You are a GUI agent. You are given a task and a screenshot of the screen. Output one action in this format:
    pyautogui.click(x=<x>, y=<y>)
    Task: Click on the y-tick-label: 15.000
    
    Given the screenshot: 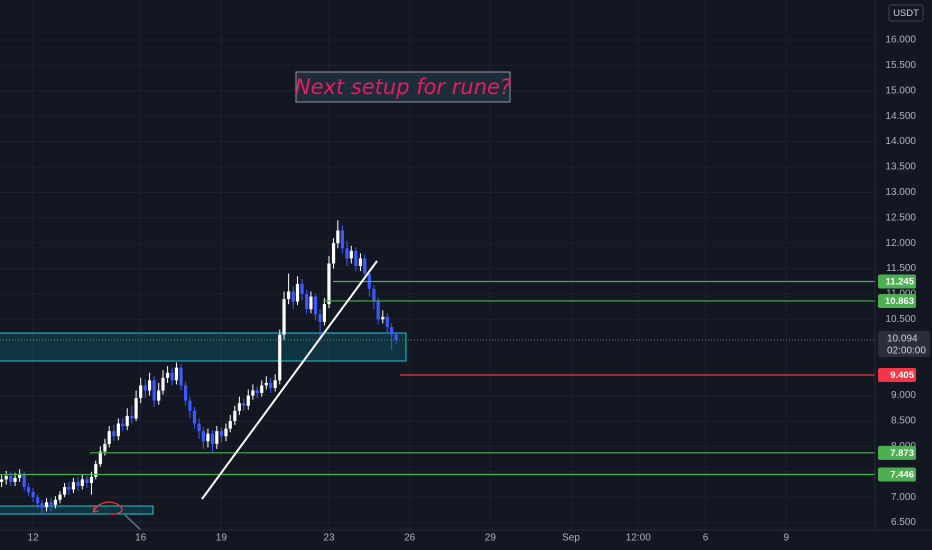 What is the action you would take?
    pyautogui.click(x=900, y=90)
    